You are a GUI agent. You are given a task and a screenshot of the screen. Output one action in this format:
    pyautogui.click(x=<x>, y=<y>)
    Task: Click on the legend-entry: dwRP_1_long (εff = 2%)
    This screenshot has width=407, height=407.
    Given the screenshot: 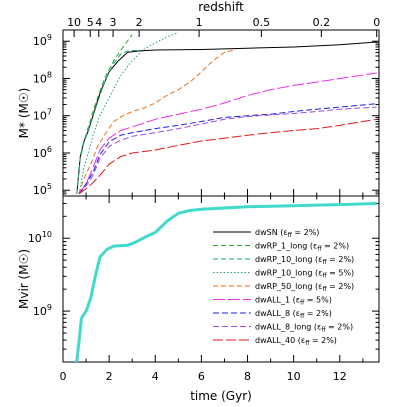 What is the action you would take?
    pyautogui.click(x=302, y=247)
    